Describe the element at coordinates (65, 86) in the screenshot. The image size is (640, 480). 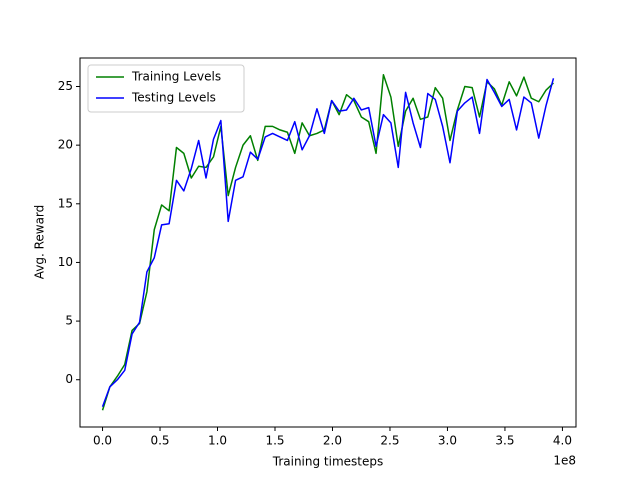
I see `y-tick-label: 25` at that location.